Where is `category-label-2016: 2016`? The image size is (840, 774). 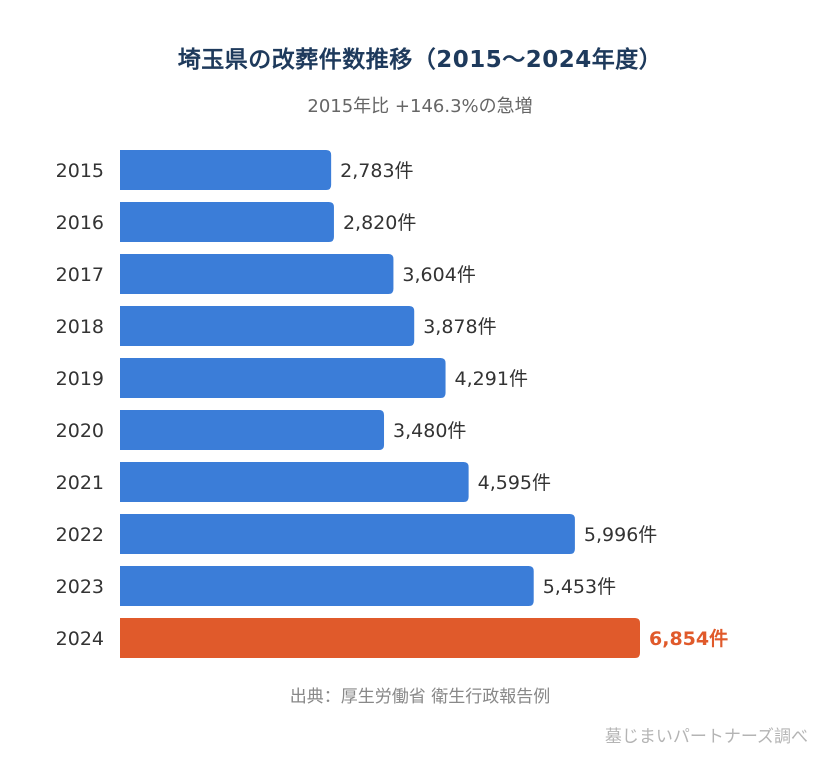 category-label-2016: 2016 is located at coordinates (80, 223).